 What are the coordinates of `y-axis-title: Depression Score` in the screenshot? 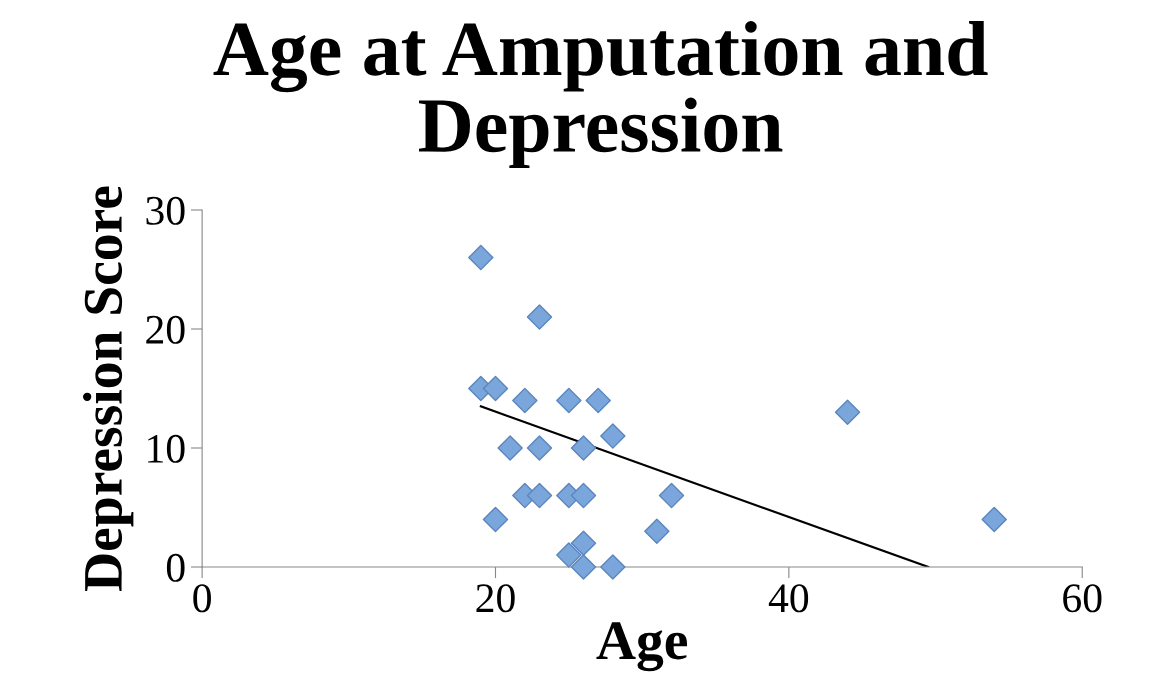 It's located at (108, 388).